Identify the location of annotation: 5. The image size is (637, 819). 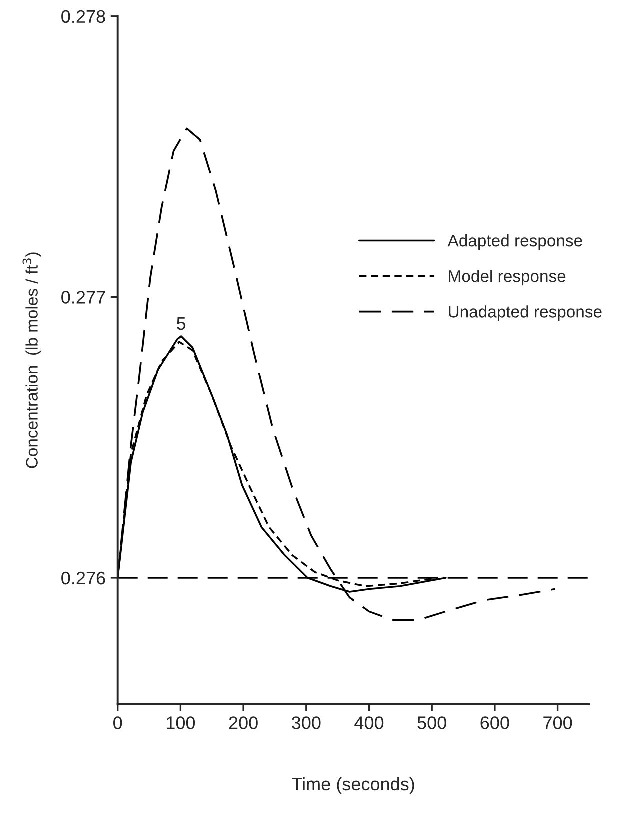
(181, 324).